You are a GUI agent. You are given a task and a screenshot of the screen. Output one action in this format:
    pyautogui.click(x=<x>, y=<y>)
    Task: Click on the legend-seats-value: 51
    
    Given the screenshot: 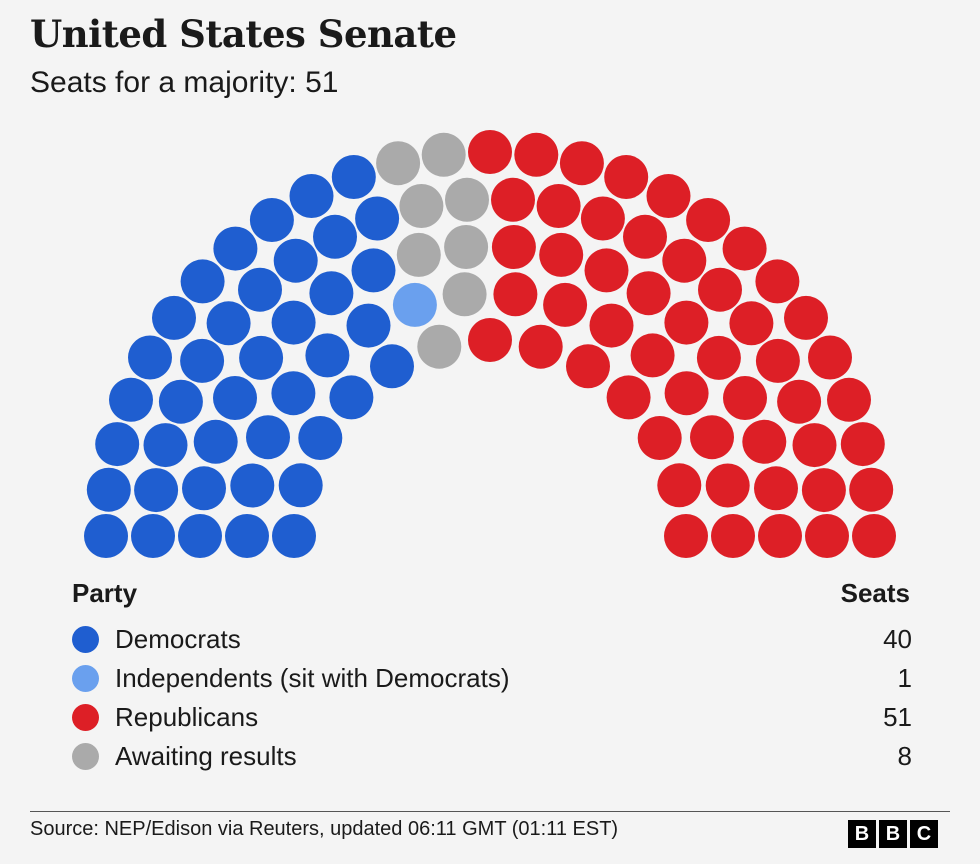 What is the action you would take?
    pyautogui.click(x=897, y=716)
    